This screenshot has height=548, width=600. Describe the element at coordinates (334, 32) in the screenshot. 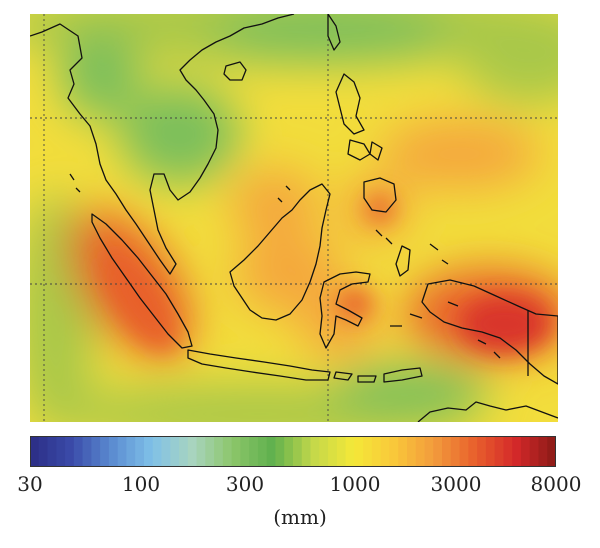

I see `coast-taiwan` at that location.